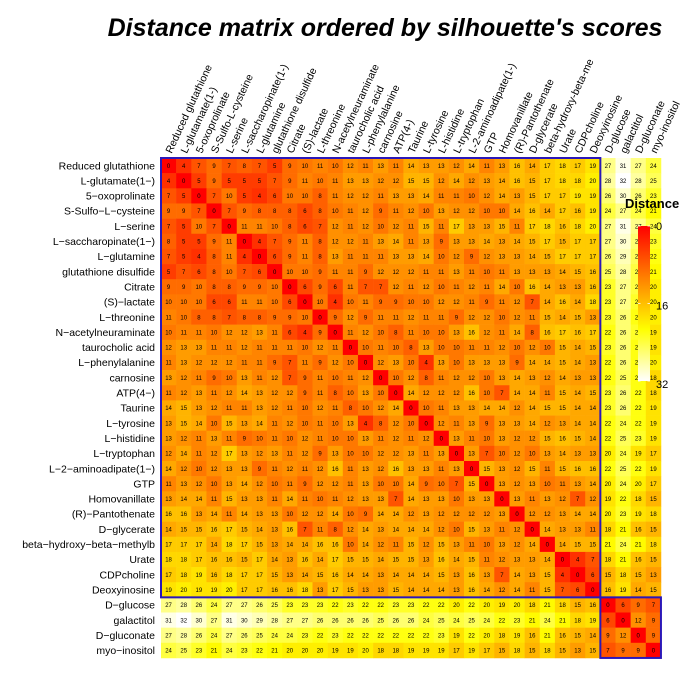  What do you see at coordinates (289, 636) in the screenshot?
I see `cell-value: 24` at bounding box center [289, 636].